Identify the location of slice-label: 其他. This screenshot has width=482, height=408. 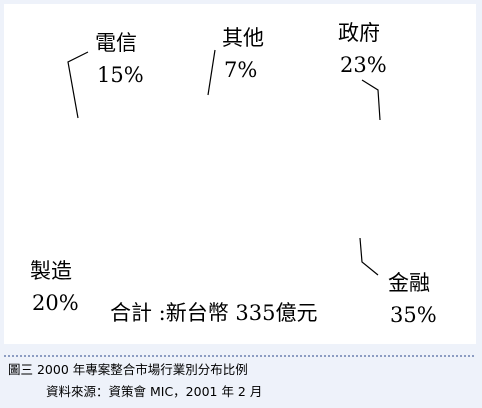
(243, 38).